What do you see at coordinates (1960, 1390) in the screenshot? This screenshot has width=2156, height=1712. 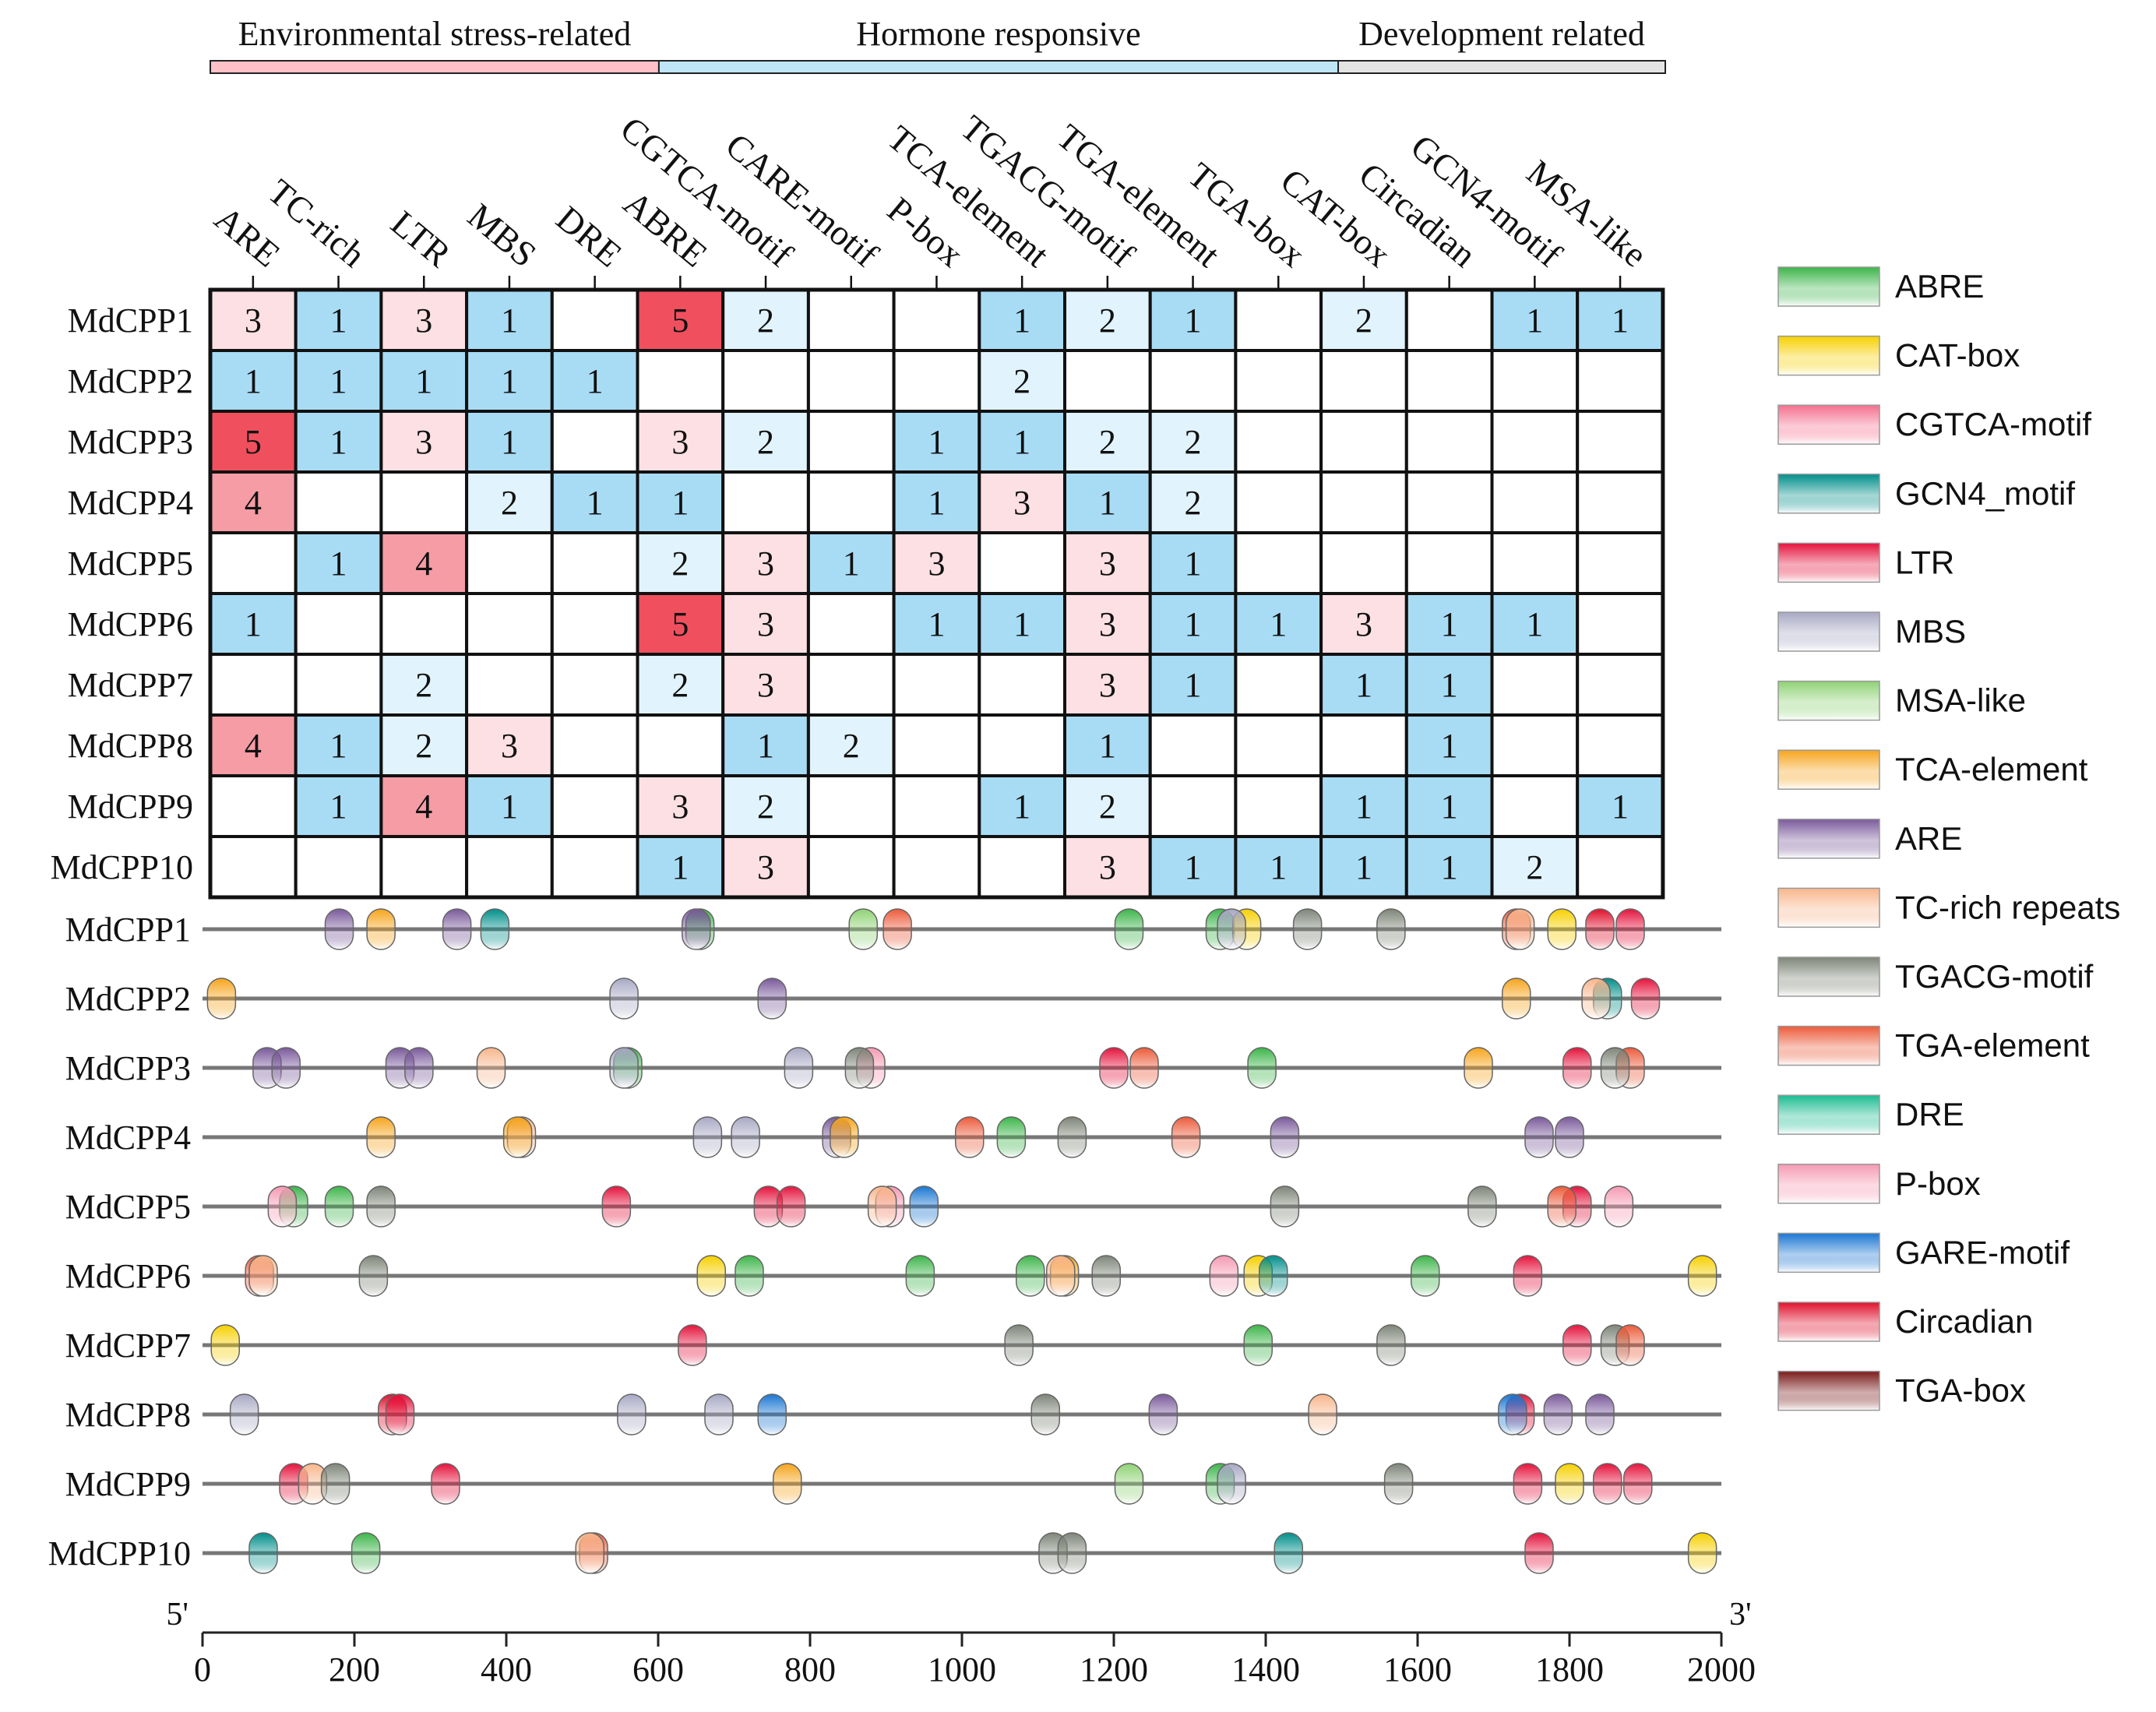 I see `legend-label: TGA-box` at bounding box center [1960, 1390].